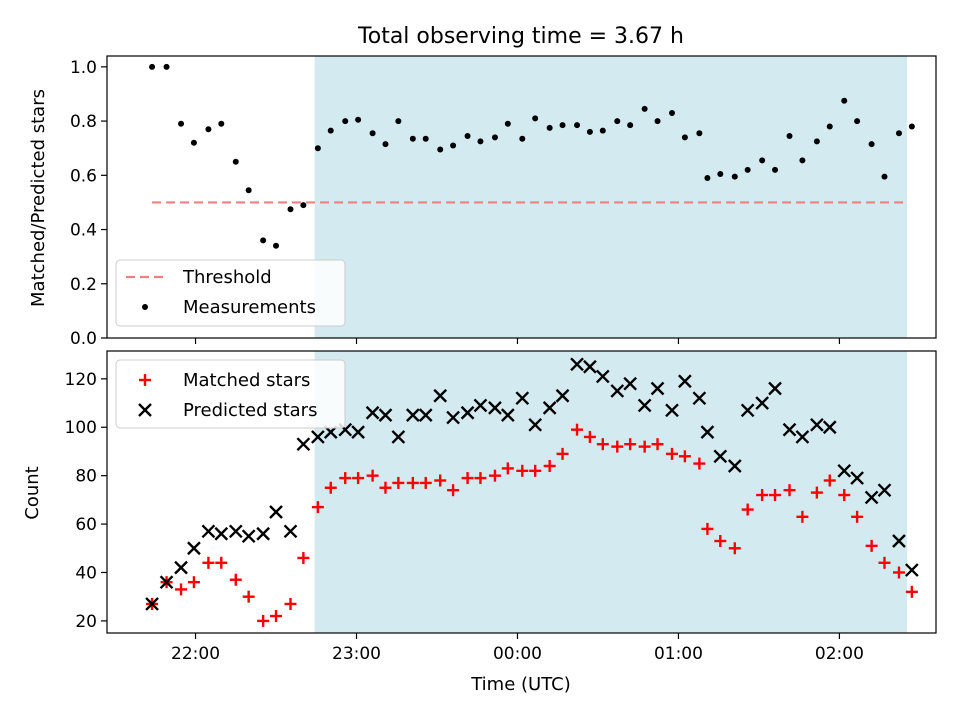 Image resolution: width=960 pixels, height=720 pixels. Describe the element at coordinates (32, 492) in the screenshot. I see `bottom-y-label: Count` at that location.